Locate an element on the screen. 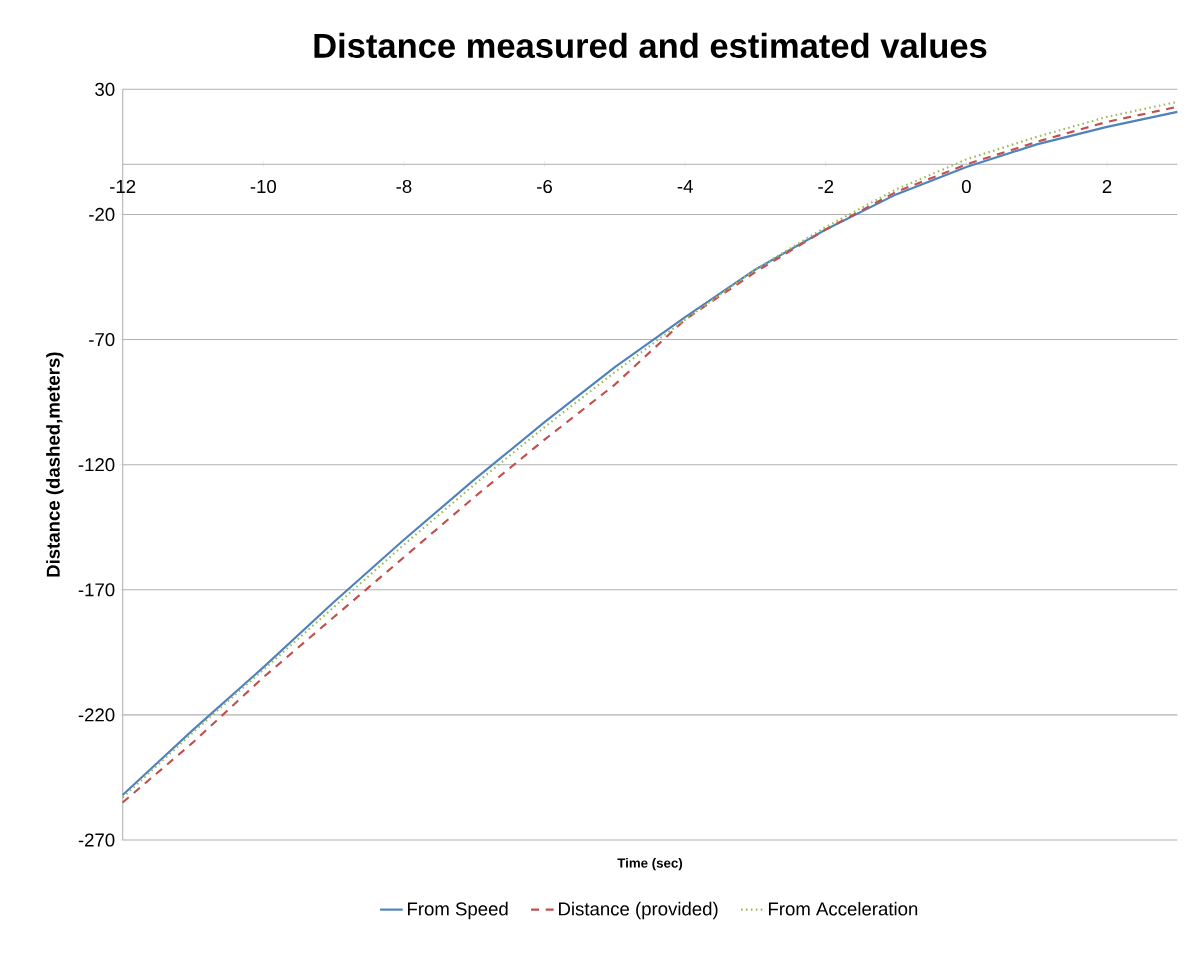  x-axis-title: Time (sec) is located at coordinates (650, 864).